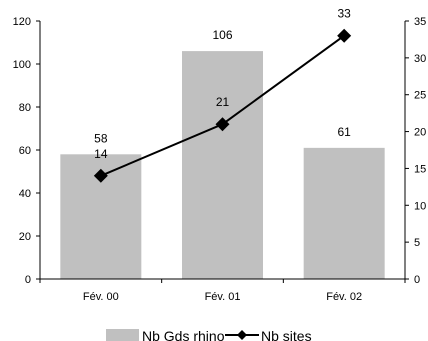  What do you see at coordinates (417, 280) in the screenshot?
I see `y-right-tick-label: 0` at bounding box center [417, 280].